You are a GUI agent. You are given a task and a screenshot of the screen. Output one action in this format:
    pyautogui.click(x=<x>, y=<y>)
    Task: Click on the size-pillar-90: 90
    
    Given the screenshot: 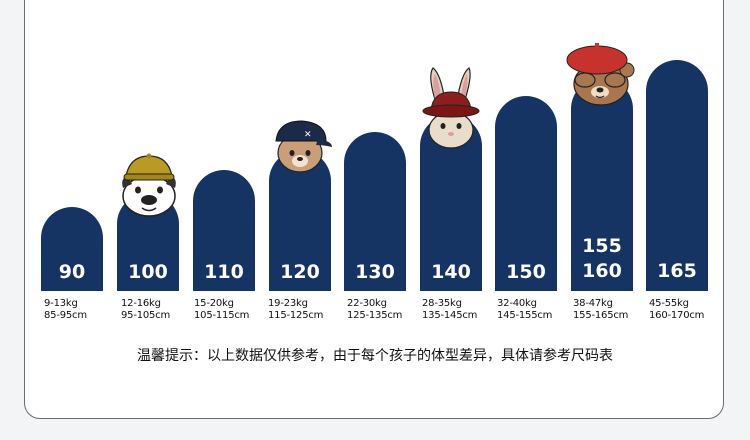 What is the action you would take?
    pyautogui.click(x=72, y=249)
    